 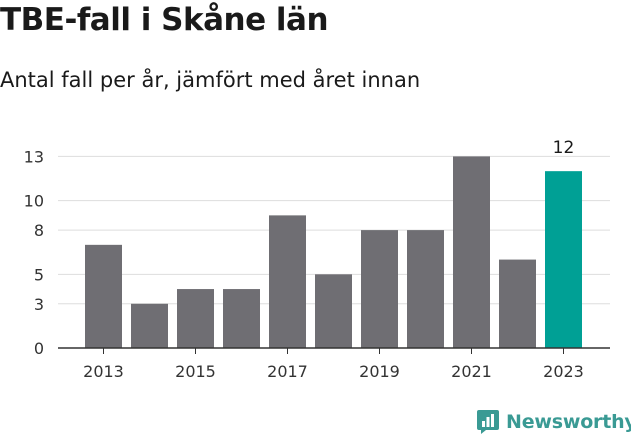 What do you see at coordinates (471, 371) in the screenshot?
I see `x-tick-label: 2021` at bounding box center [471, 371].